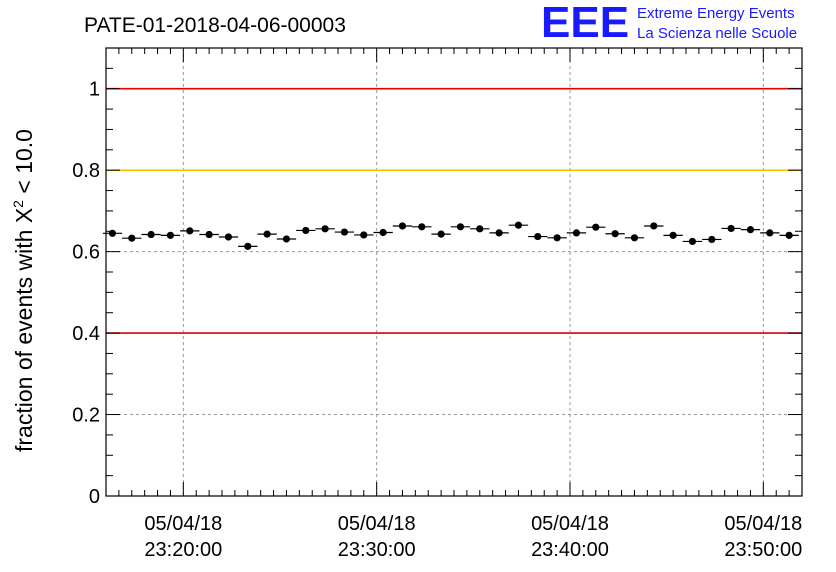  What do you see at coordinates (377, 550) in the screenshot?
I see `x-tick-time: 23:30:00` at bounding box center [377, 550].